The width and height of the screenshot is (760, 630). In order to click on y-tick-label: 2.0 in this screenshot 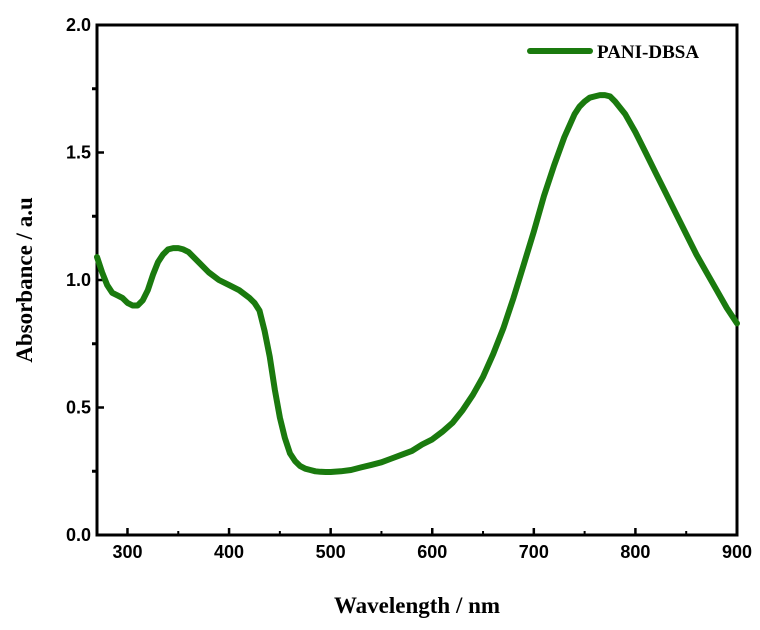, I will do `click(78, 25)`.